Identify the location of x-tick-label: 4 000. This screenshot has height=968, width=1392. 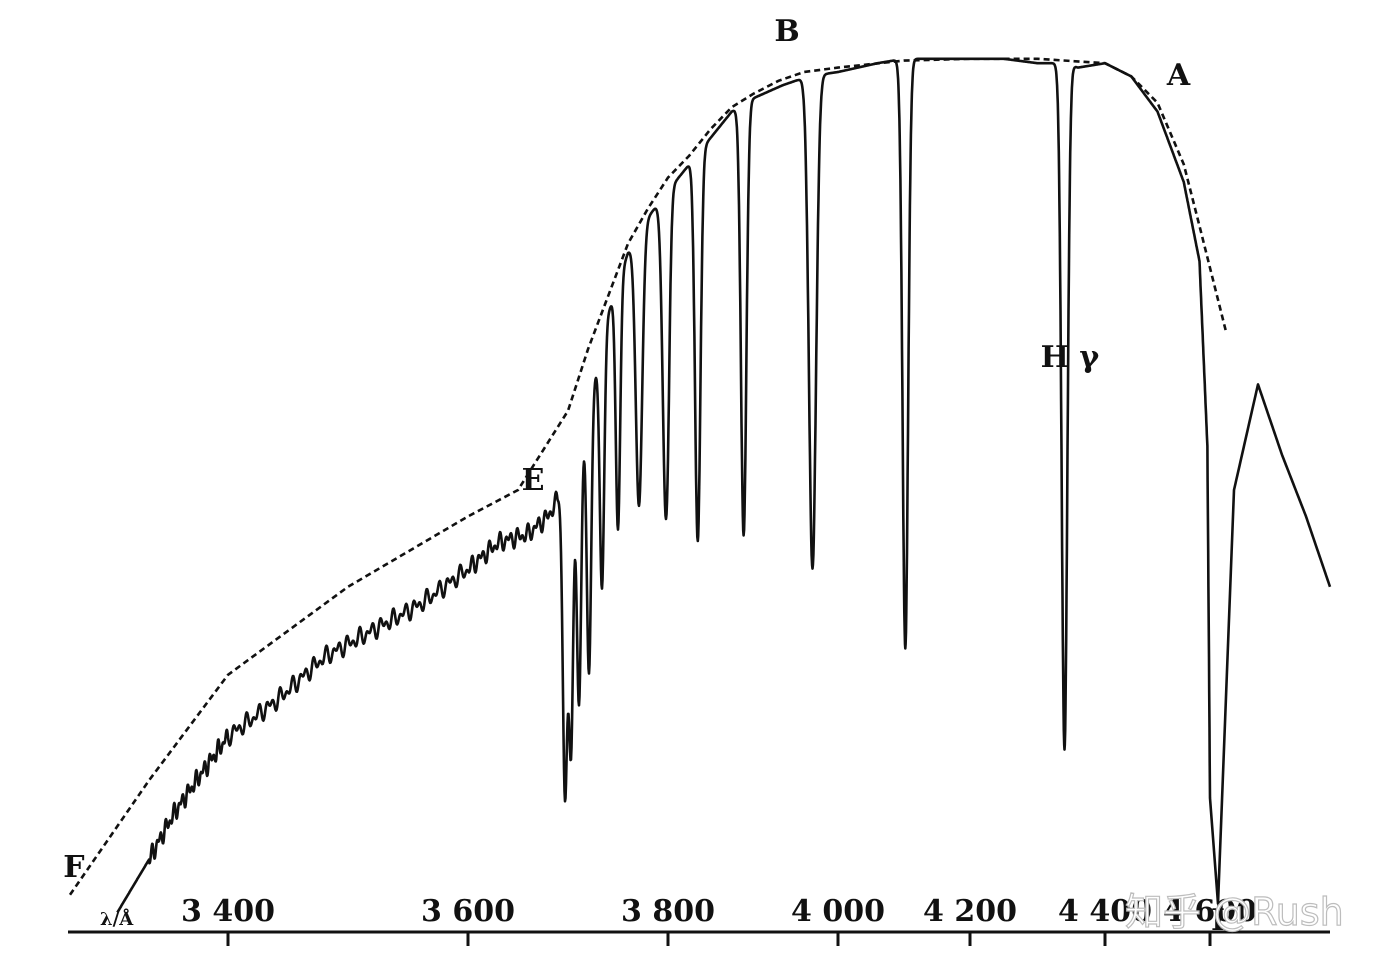
(838, 911).